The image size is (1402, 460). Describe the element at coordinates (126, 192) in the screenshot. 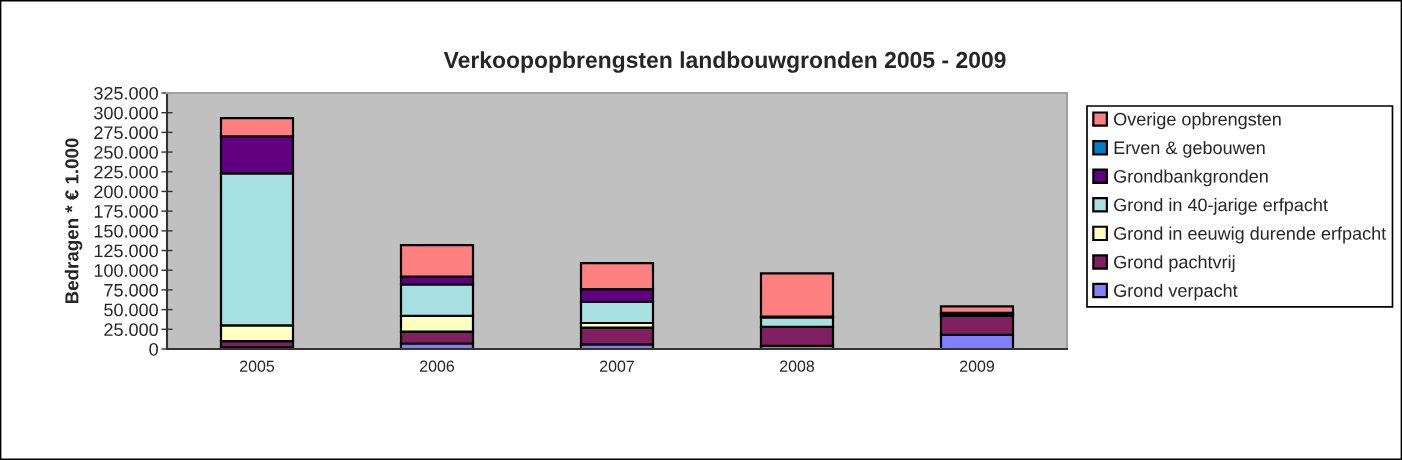

I see `y-tick-label: 200.000` at that location.